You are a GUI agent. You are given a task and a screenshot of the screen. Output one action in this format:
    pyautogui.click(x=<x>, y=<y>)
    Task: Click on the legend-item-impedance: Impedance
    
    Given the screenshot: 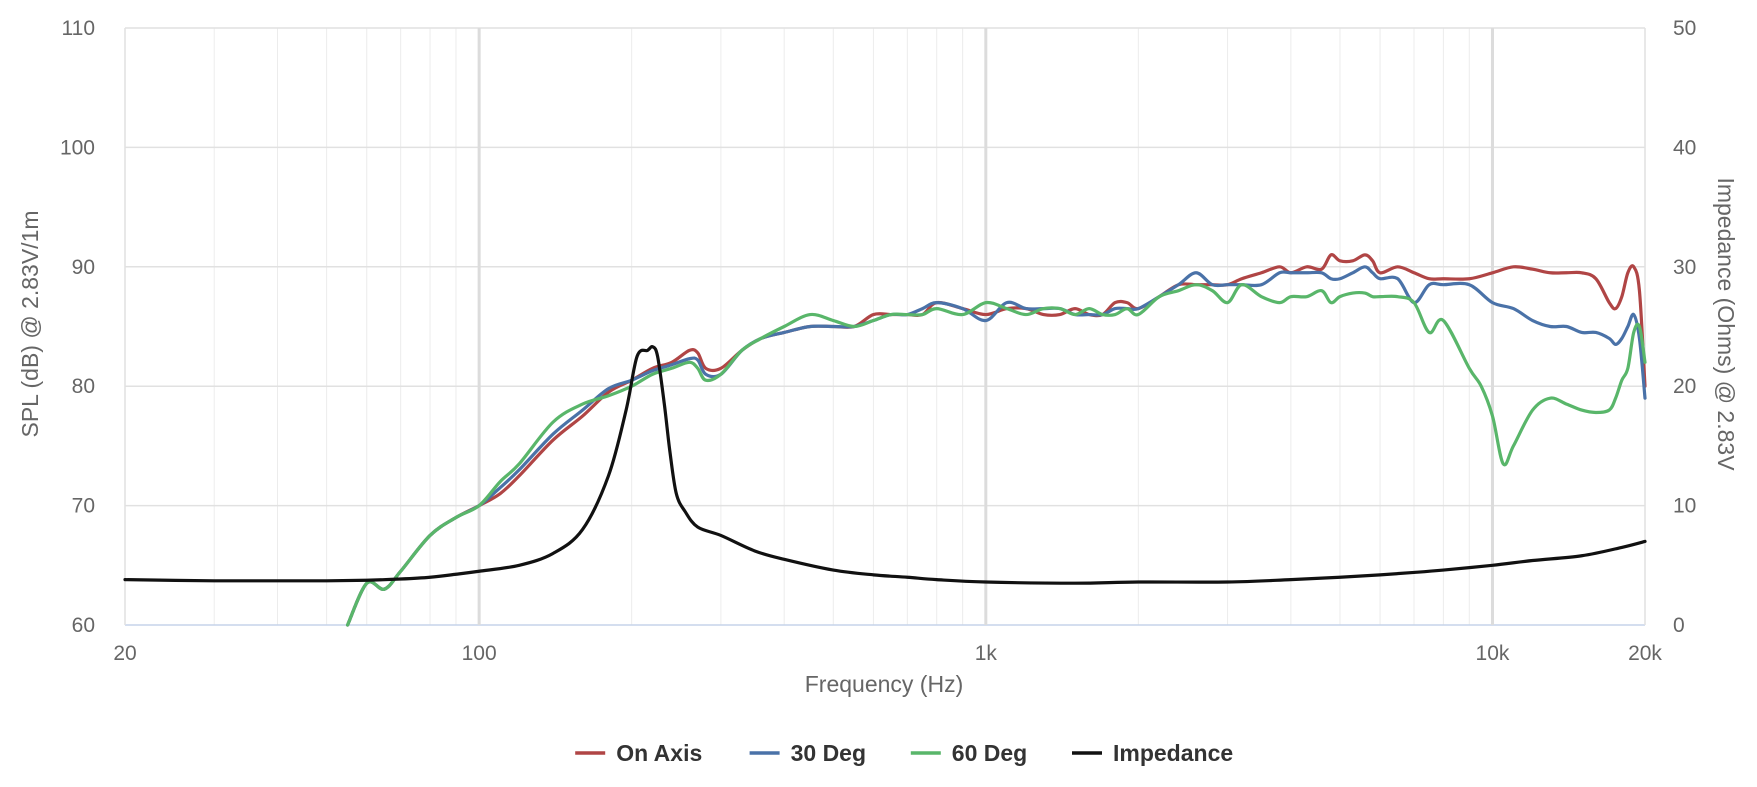 What is the action you would take?
    pyautogui.click(x=1152, y=753)
    